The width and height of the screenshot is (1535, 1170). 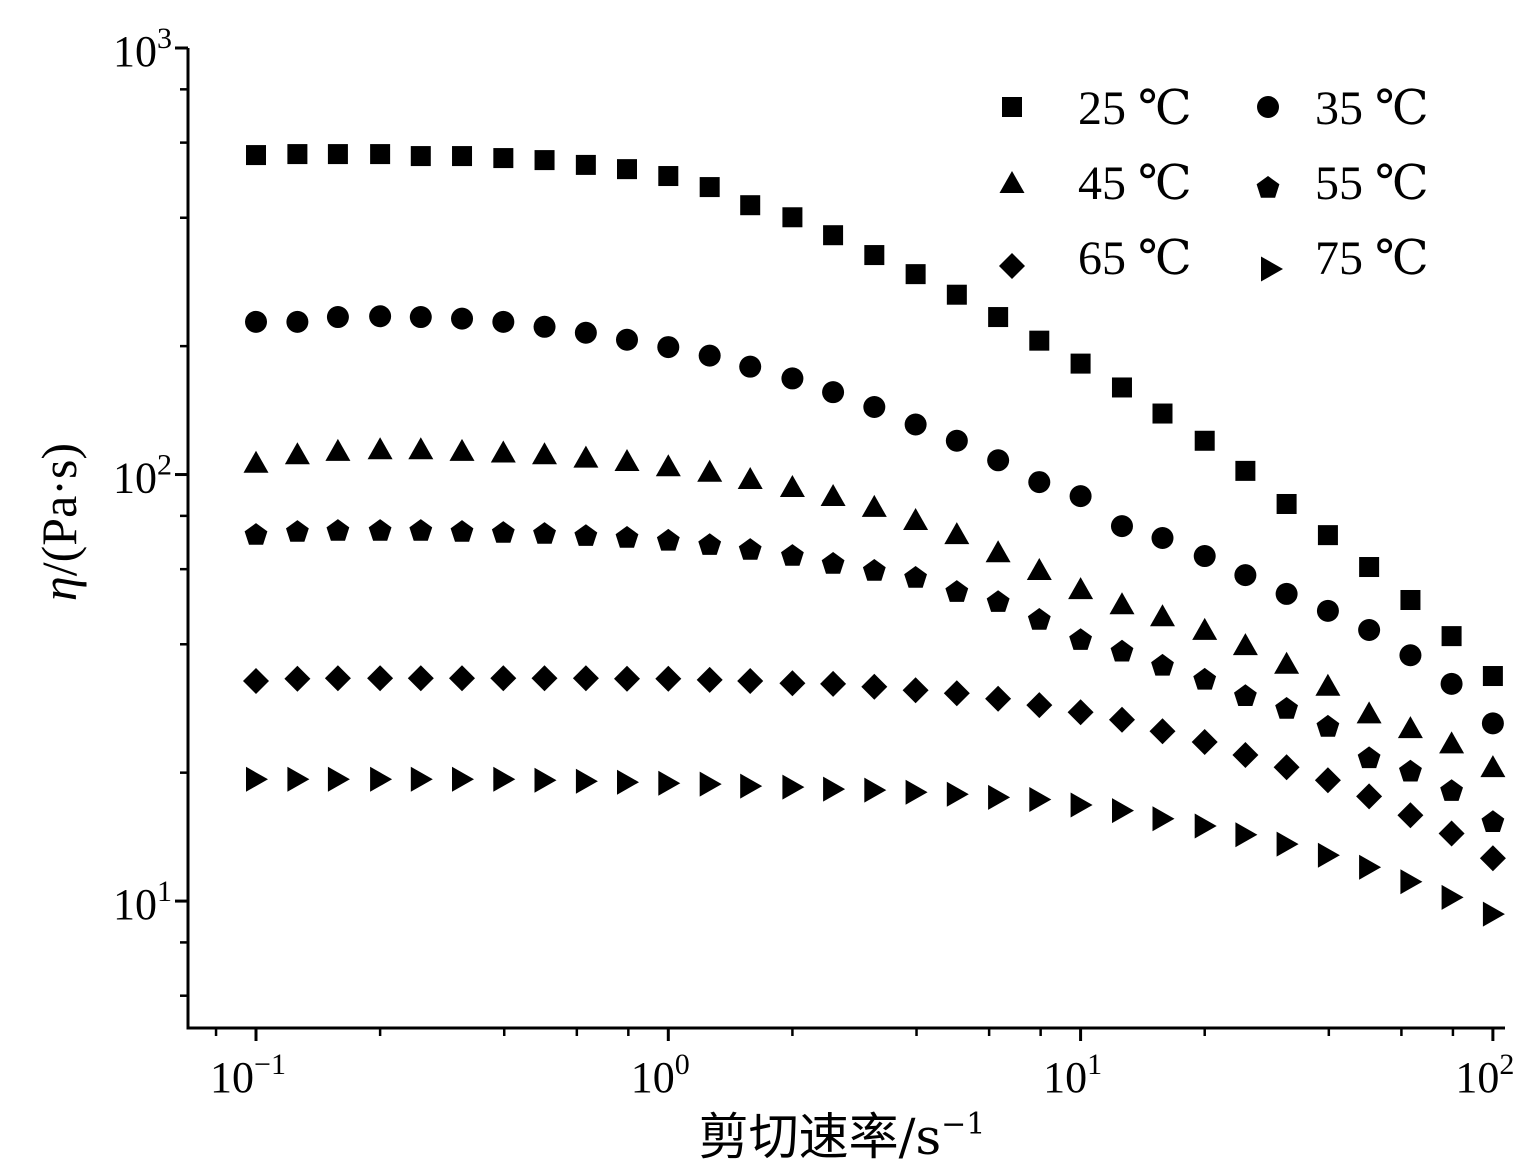 What do you see at coordinates (1072, 1075) in the screenshot?
I see `x-tick-label: 10¹` at bounding box center [1072, 1075].